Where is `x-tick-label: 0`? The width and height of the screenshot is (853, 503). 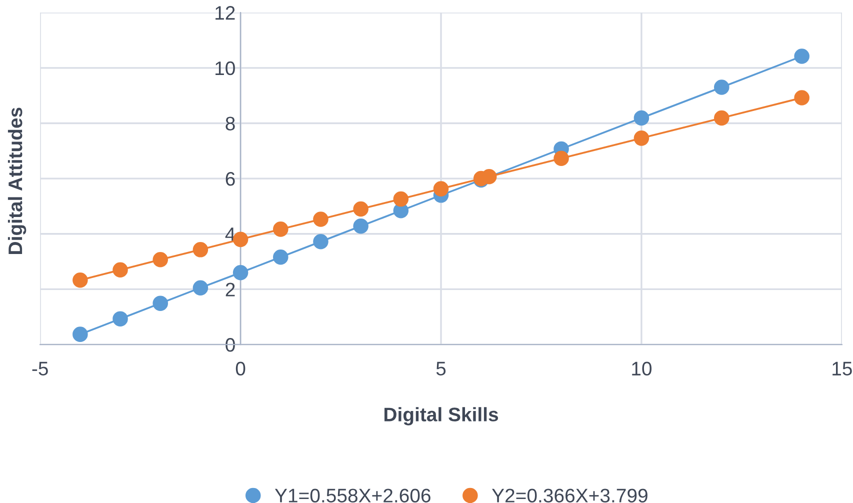 x-tick-label: 0 is located at coordinates (241, 369).